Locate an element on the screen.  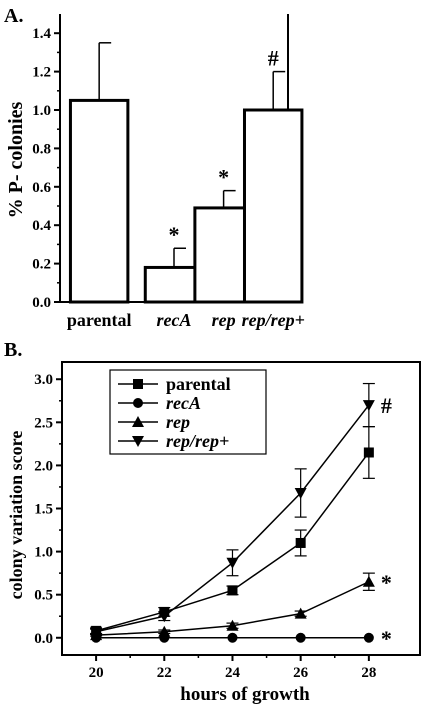
panel-b-x-axis-label: hours of growth is located at coordinates (245, 694).